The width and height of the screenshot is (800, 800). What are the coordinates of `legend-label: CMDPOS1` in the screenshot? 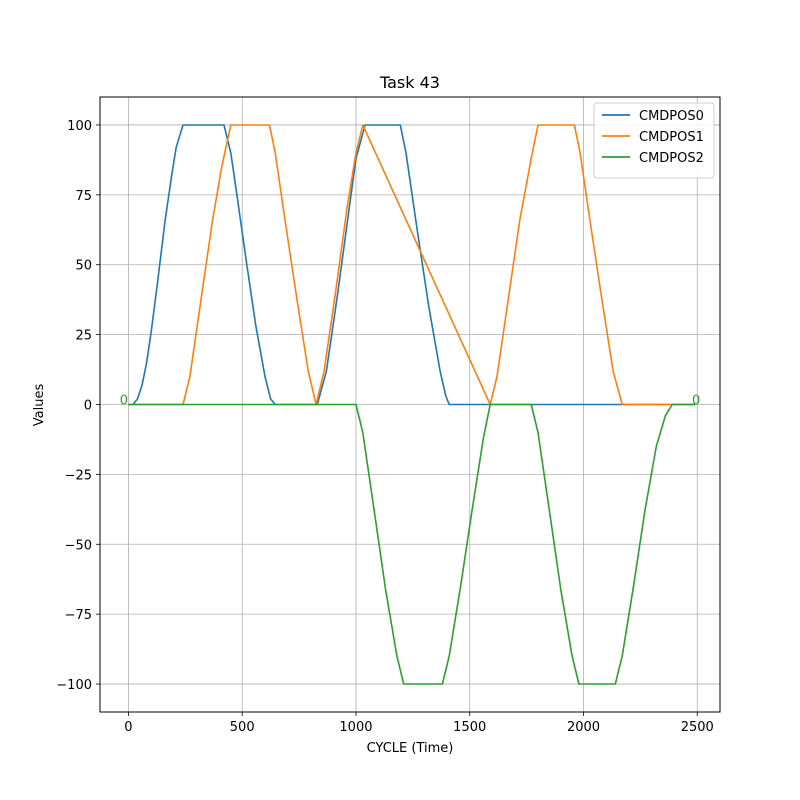 It's located at (671, 137).